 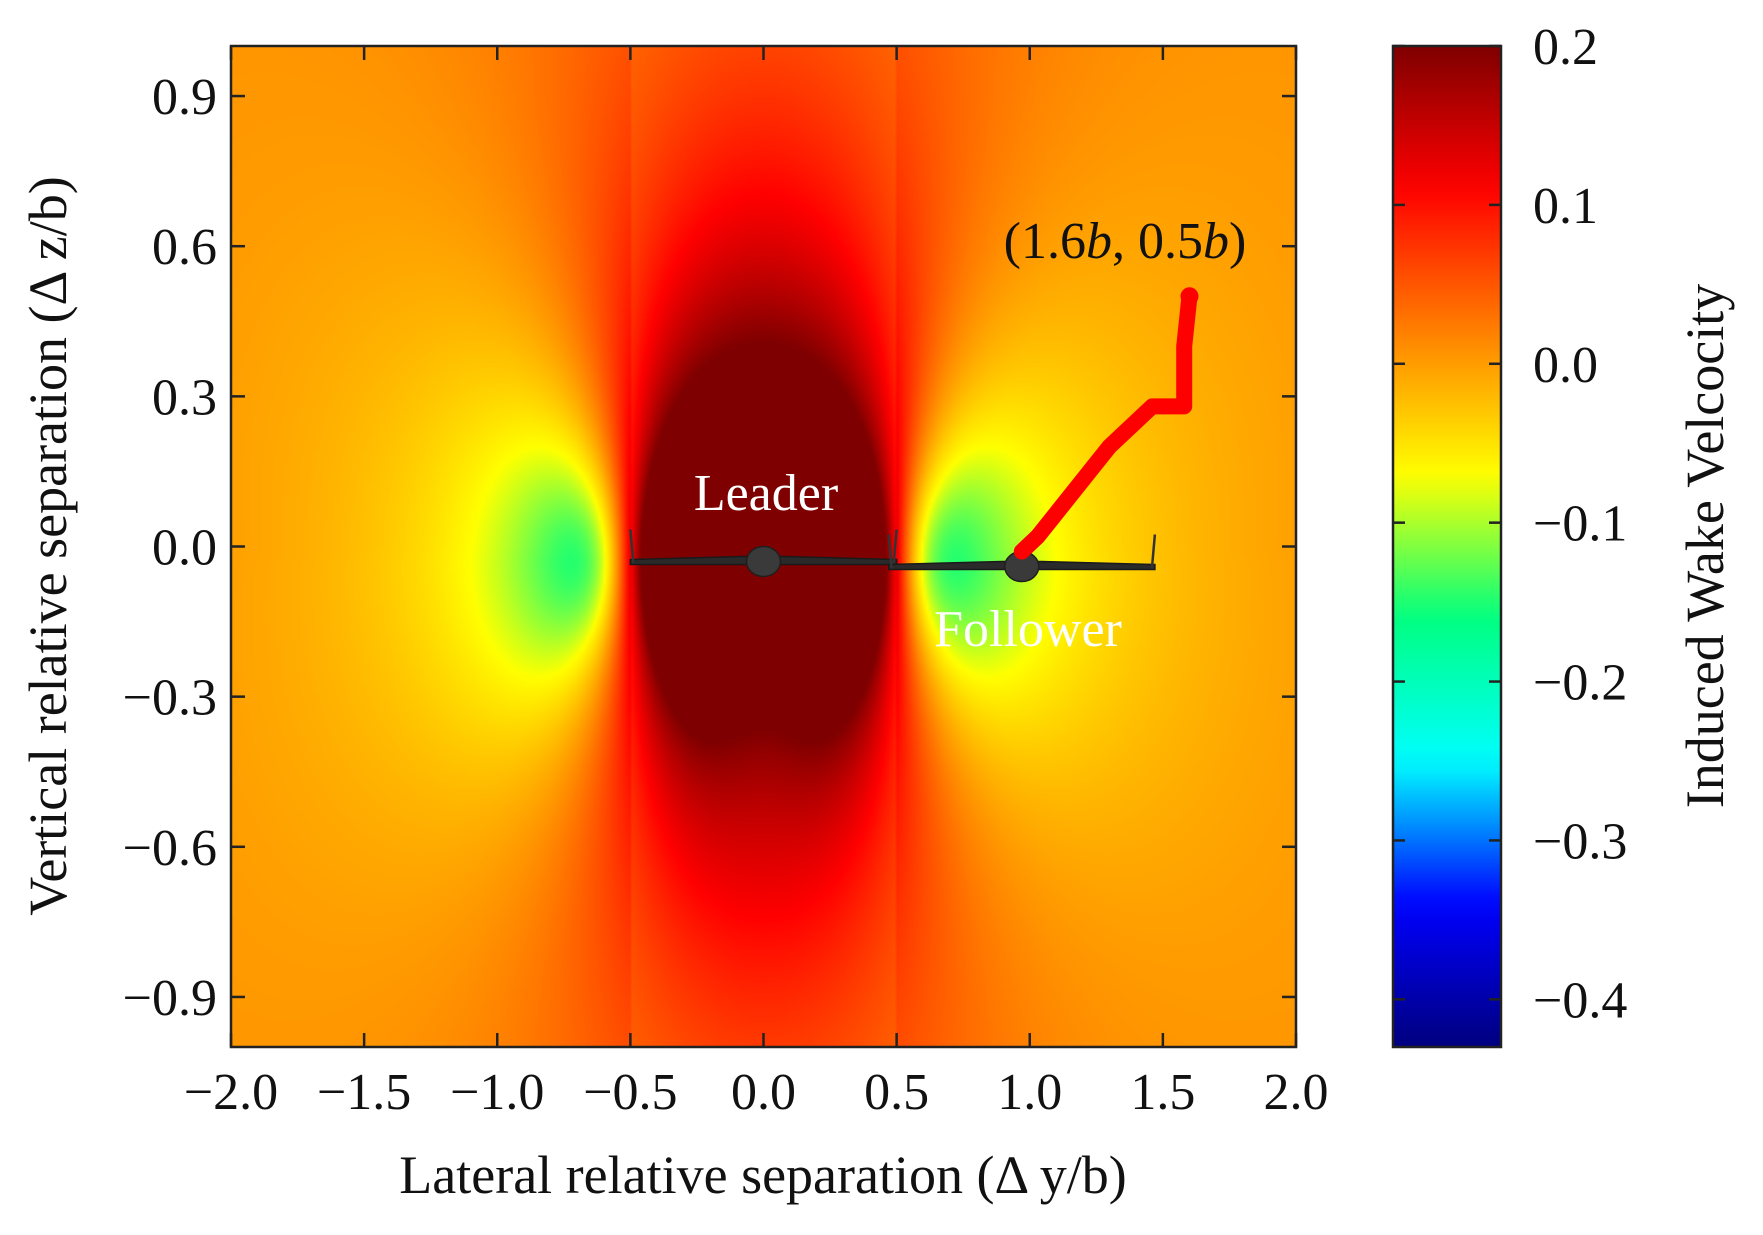 I want to click on colorbar-tick-marks, so click(x=1447, y=522).